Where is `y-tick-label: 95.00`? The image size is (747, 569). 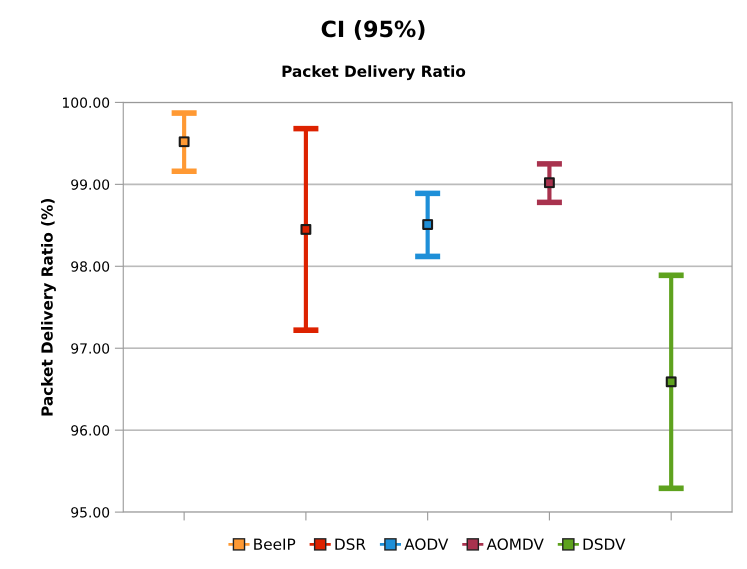 y-tick-label: 95.00 is located at coordinates (90, 512).